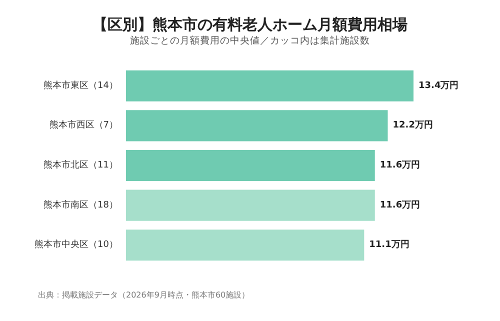 This screenshot has height=321, width=500. What do you see at coordinates (250, 25) in the screenshot?
I see `chart-title: 【区別】熊本市の有料老人ホーム月額費用相場` at bounding box center [250, 25].